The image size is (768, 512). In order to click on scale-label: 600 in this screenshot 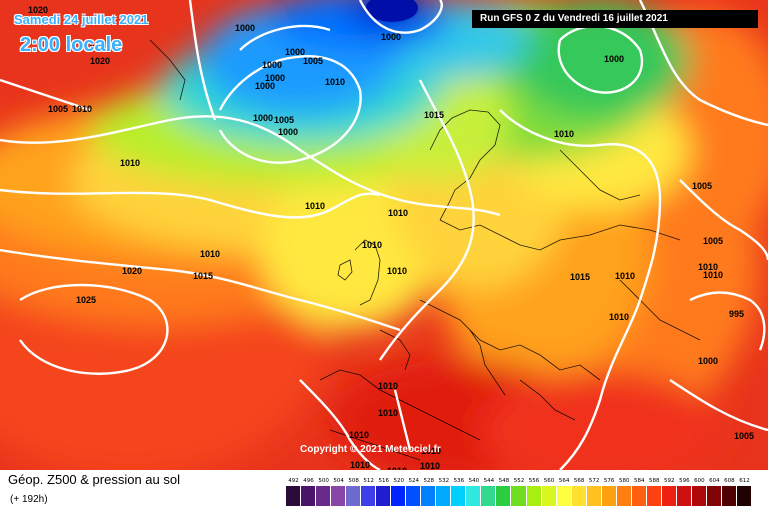, I will do `click(699, 481)`.